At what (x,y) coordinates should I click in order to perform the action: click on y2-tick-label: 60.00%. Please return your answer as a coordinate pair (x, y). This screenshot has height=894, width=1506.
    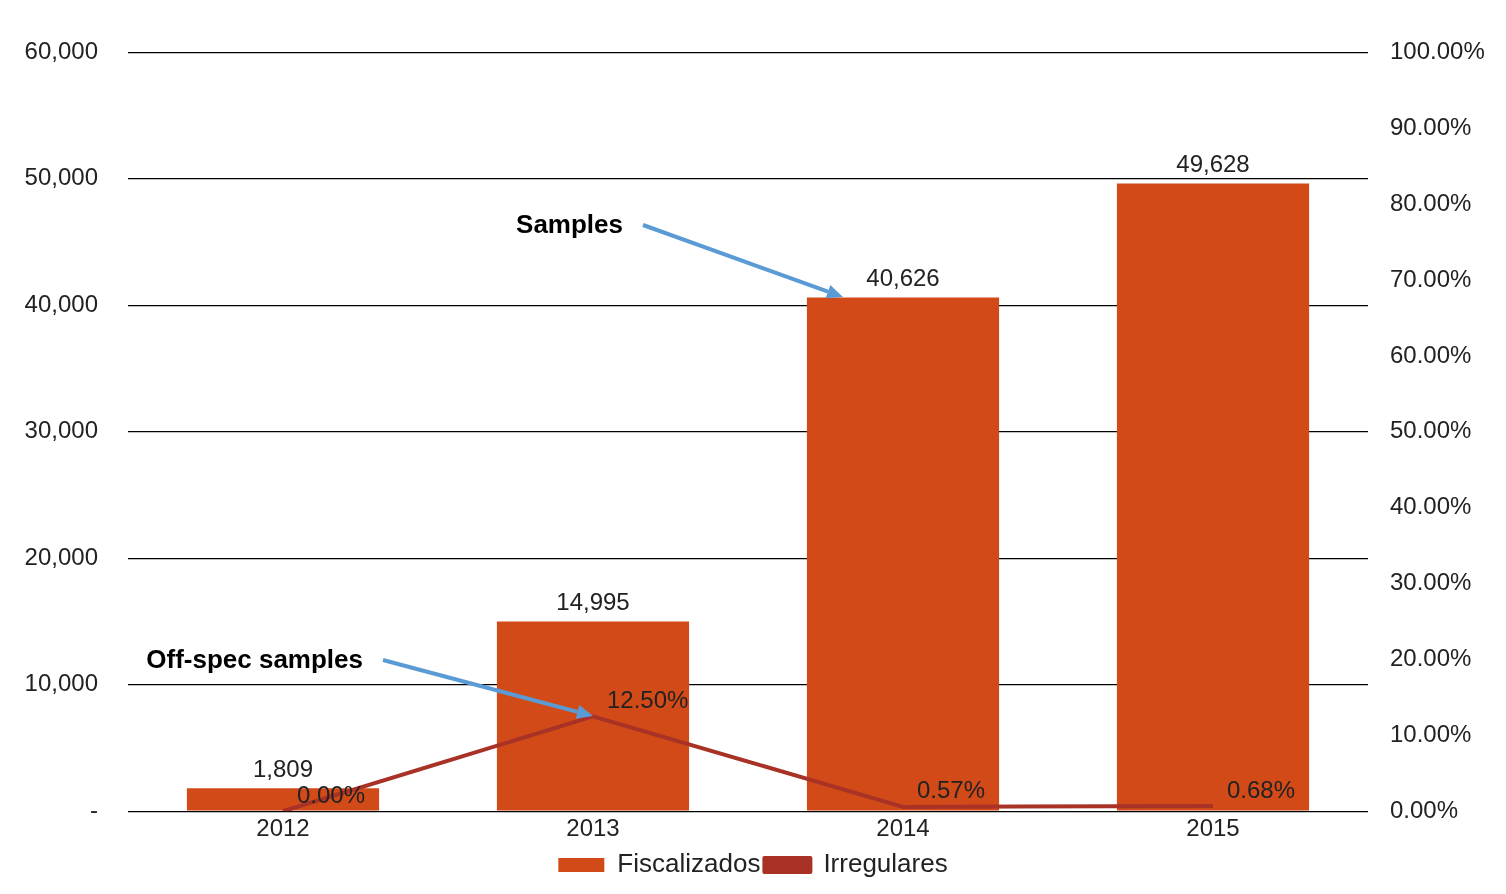
    Looking at the image, I should click on (1431, 354).